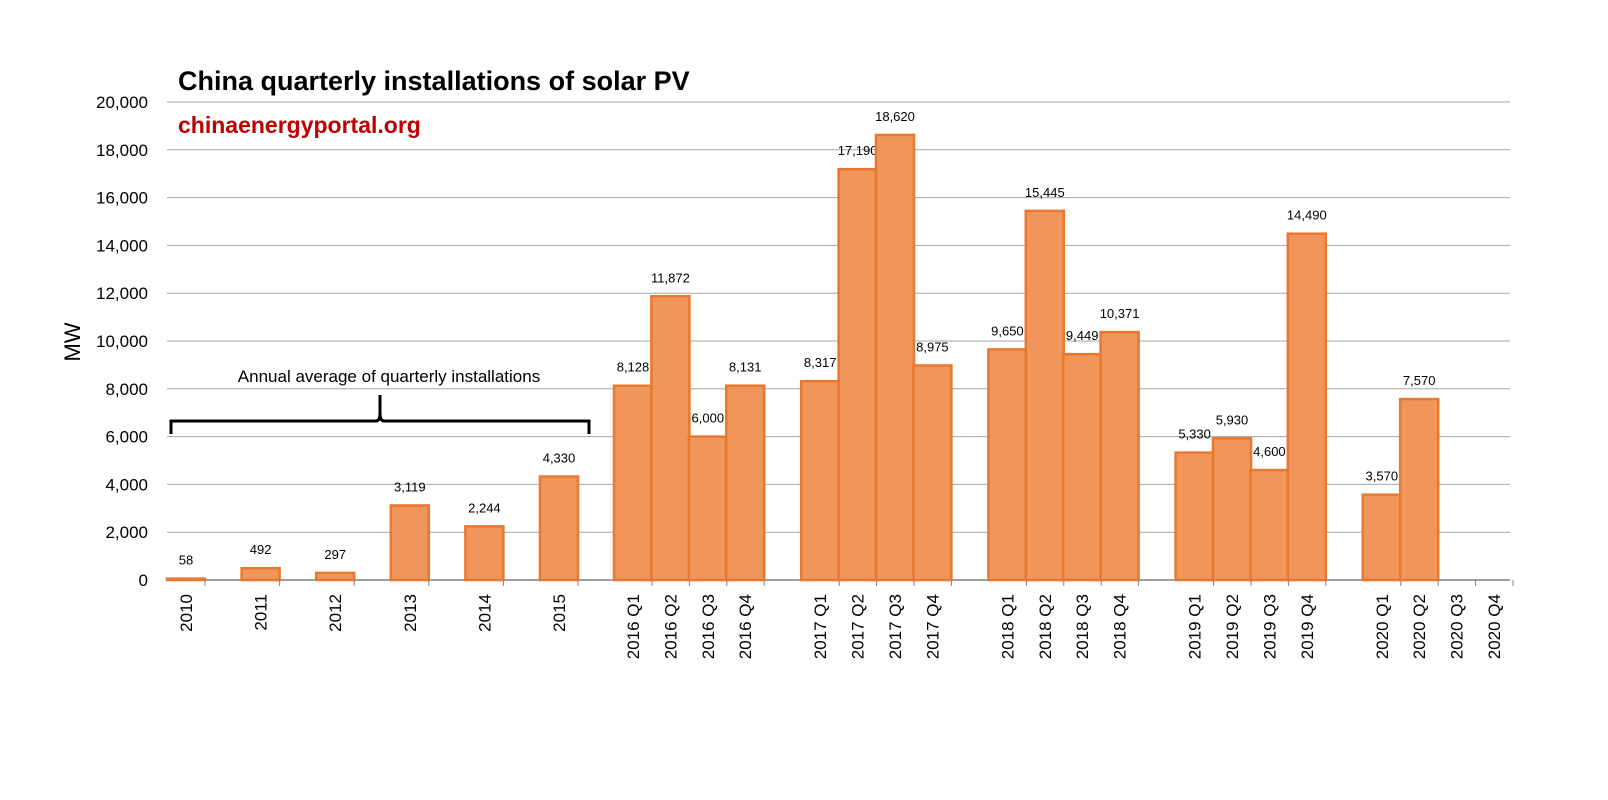  What do you see at coordinates (380, 414) in the screenshot?
I see `annotation-brace` at bounding box center [380, 414].